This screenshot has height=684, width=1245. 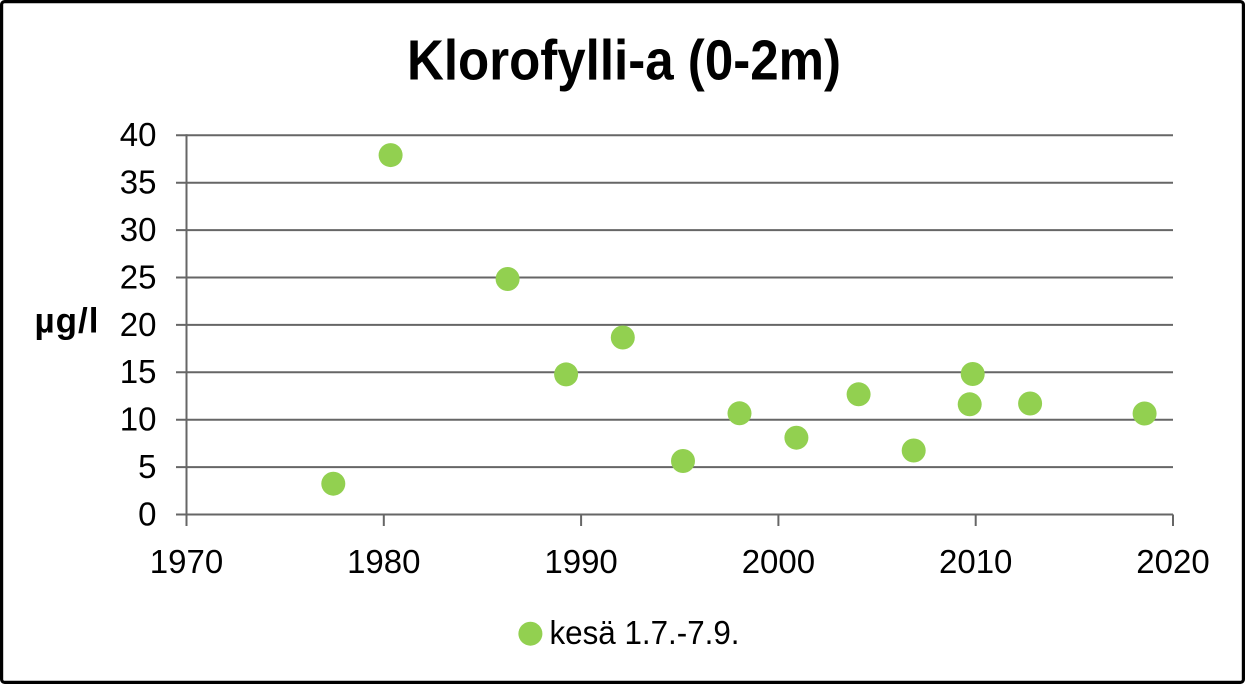 I want to click on svg-text: µg/l, so click(x=67, y=320).